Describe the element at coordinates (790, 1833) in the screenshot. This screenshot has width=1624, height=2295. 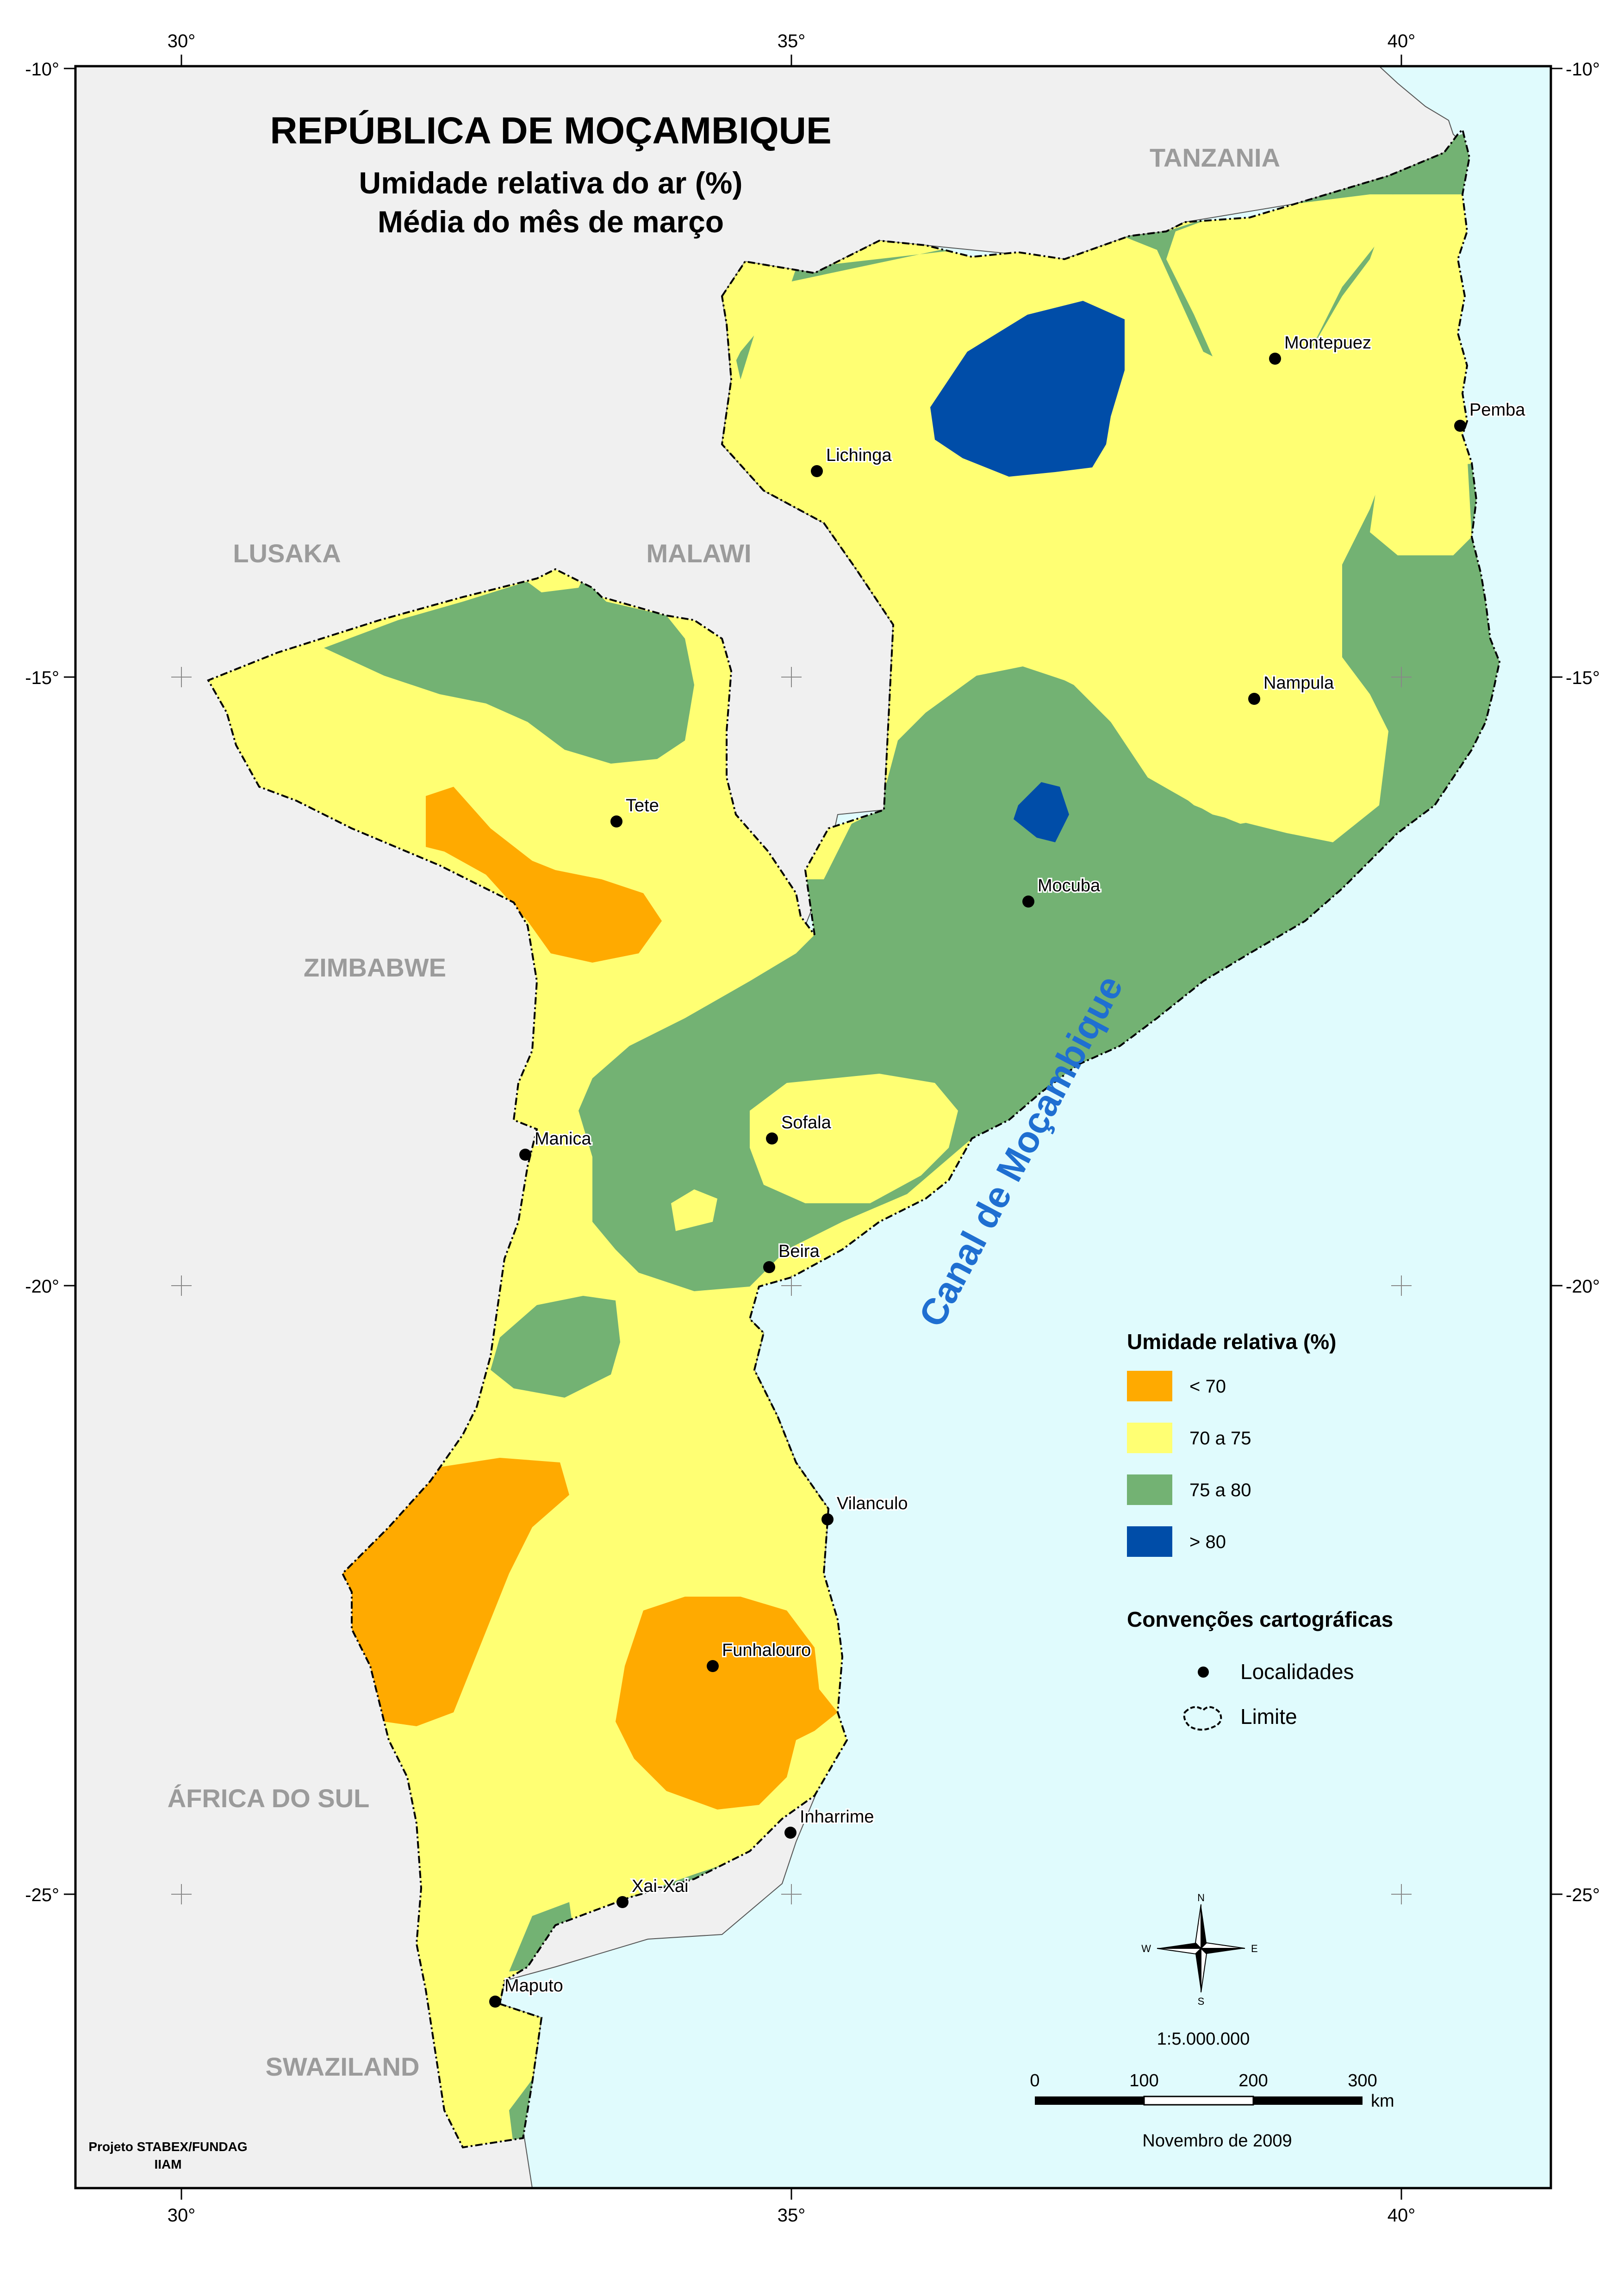
I see `city-marker-inharrime` at that location.